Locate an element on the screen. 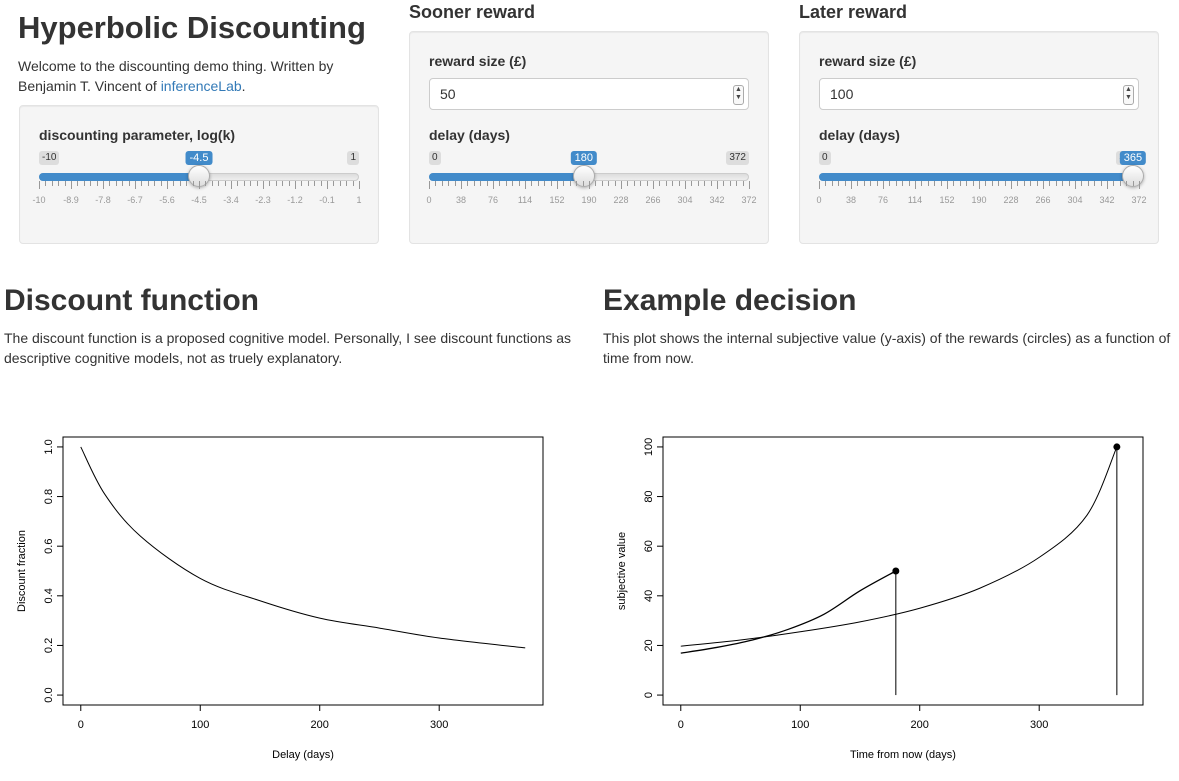  later-reward-size-label: reward size (£) is located at coordinates (868, 61).